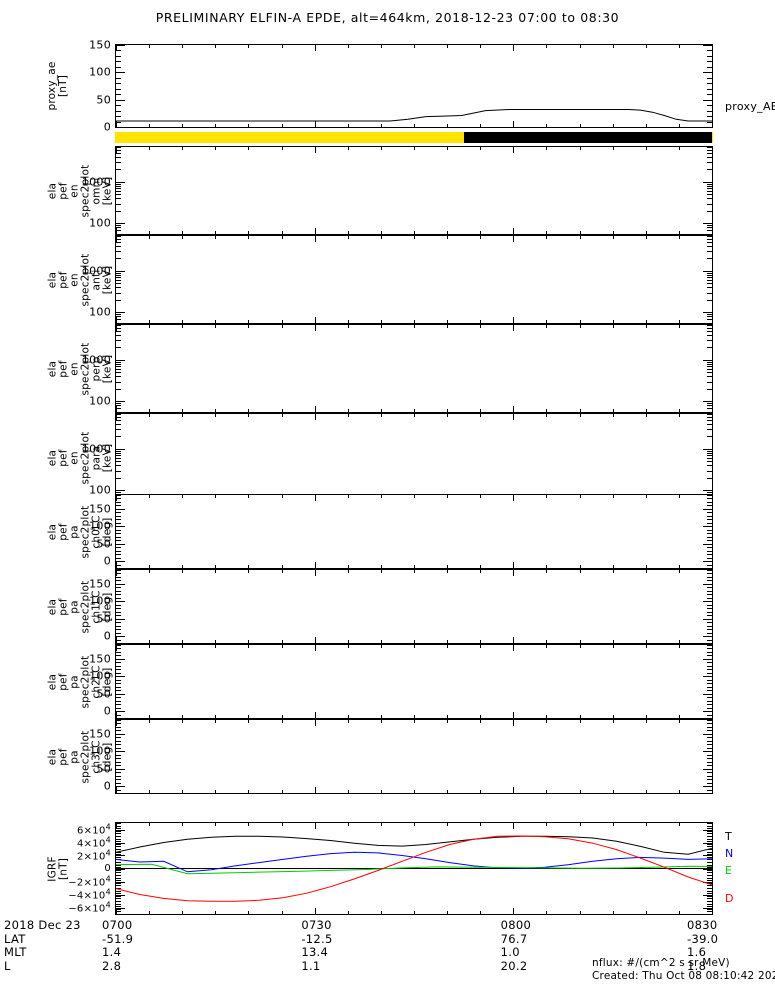 Image resolution: width=775 pixels, height=1000 pixels. What do you see at coordinates (316, 925) in the screenshot?
I see `xtick-label: 0730` at bounding box center [316, 925].